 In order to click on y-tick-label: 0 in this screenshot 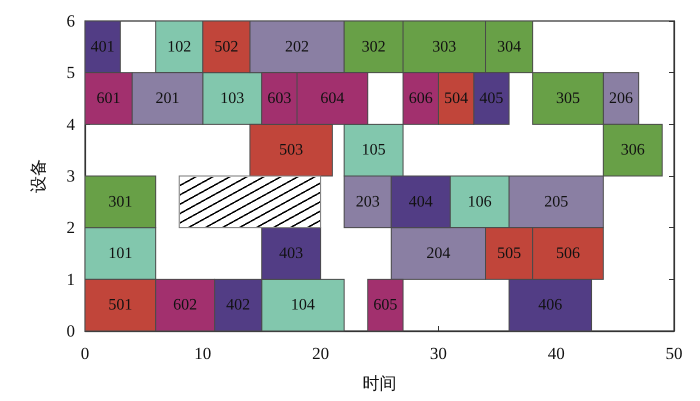, I will do `click(70, 331)`.